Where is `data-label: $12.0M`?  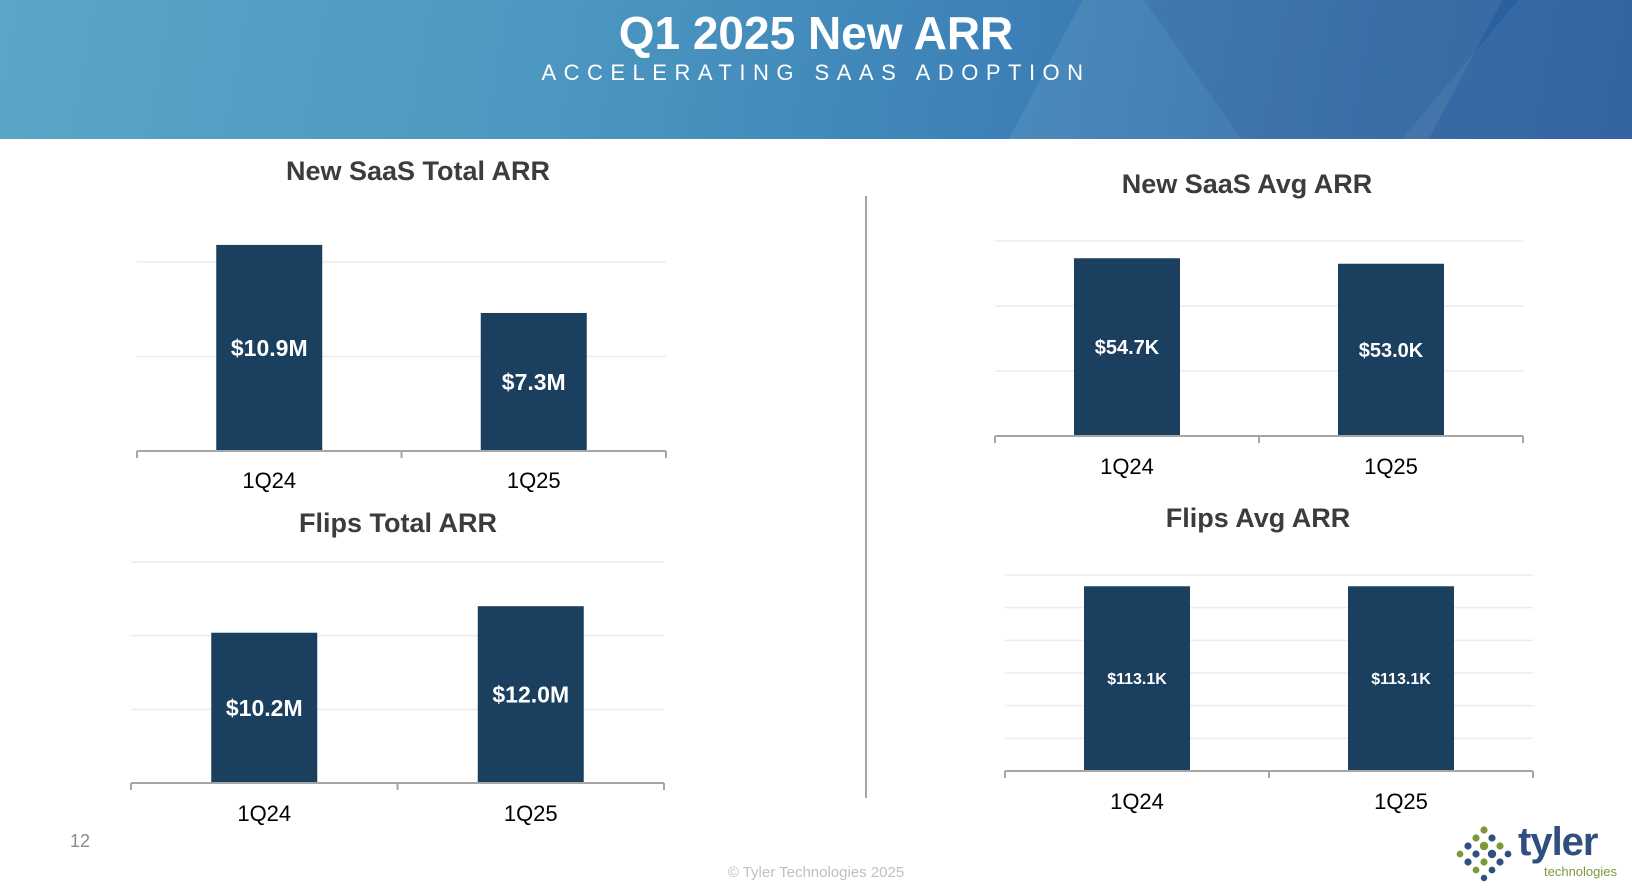 data-label: $12.0M is located at coordinates (530, 695).